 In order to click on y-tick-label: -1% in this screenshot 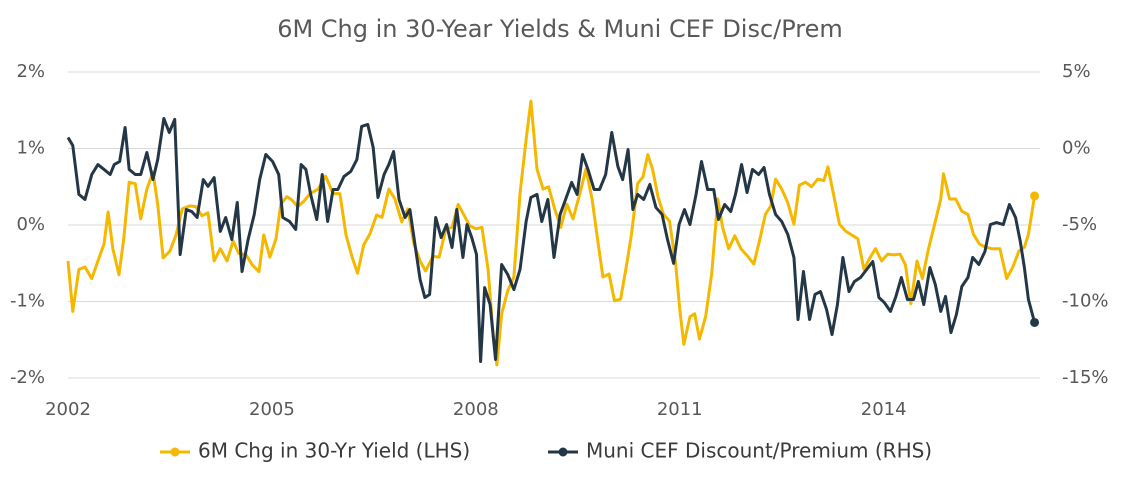, I will do `click(27, 301)`.